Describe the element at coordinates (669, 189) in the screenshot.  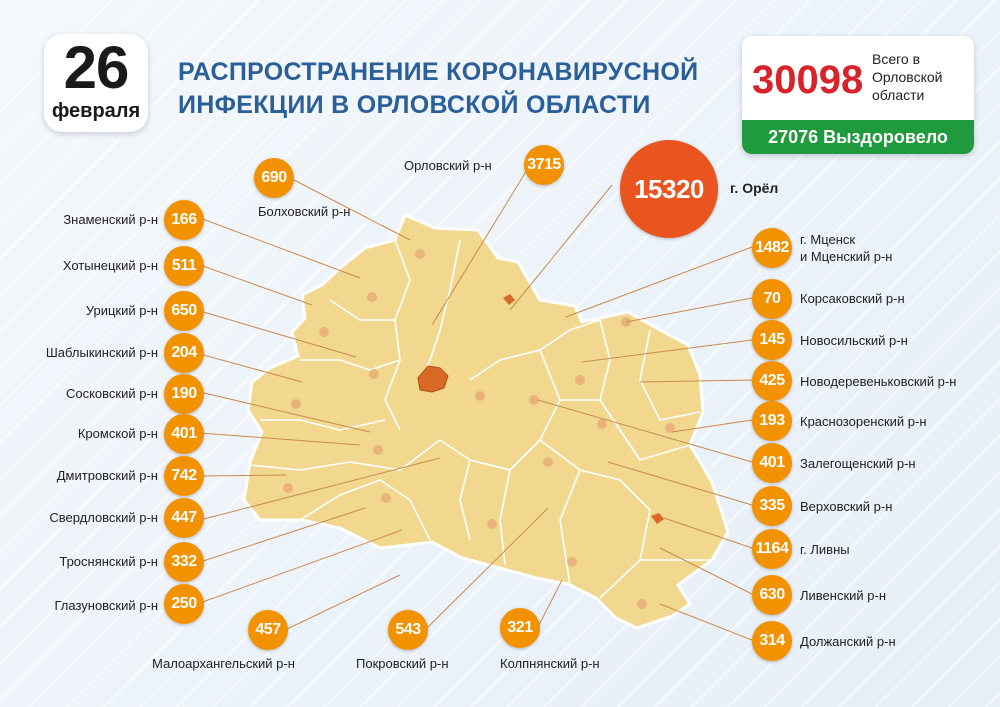
I see `badge-oryol: 15320` at that location.